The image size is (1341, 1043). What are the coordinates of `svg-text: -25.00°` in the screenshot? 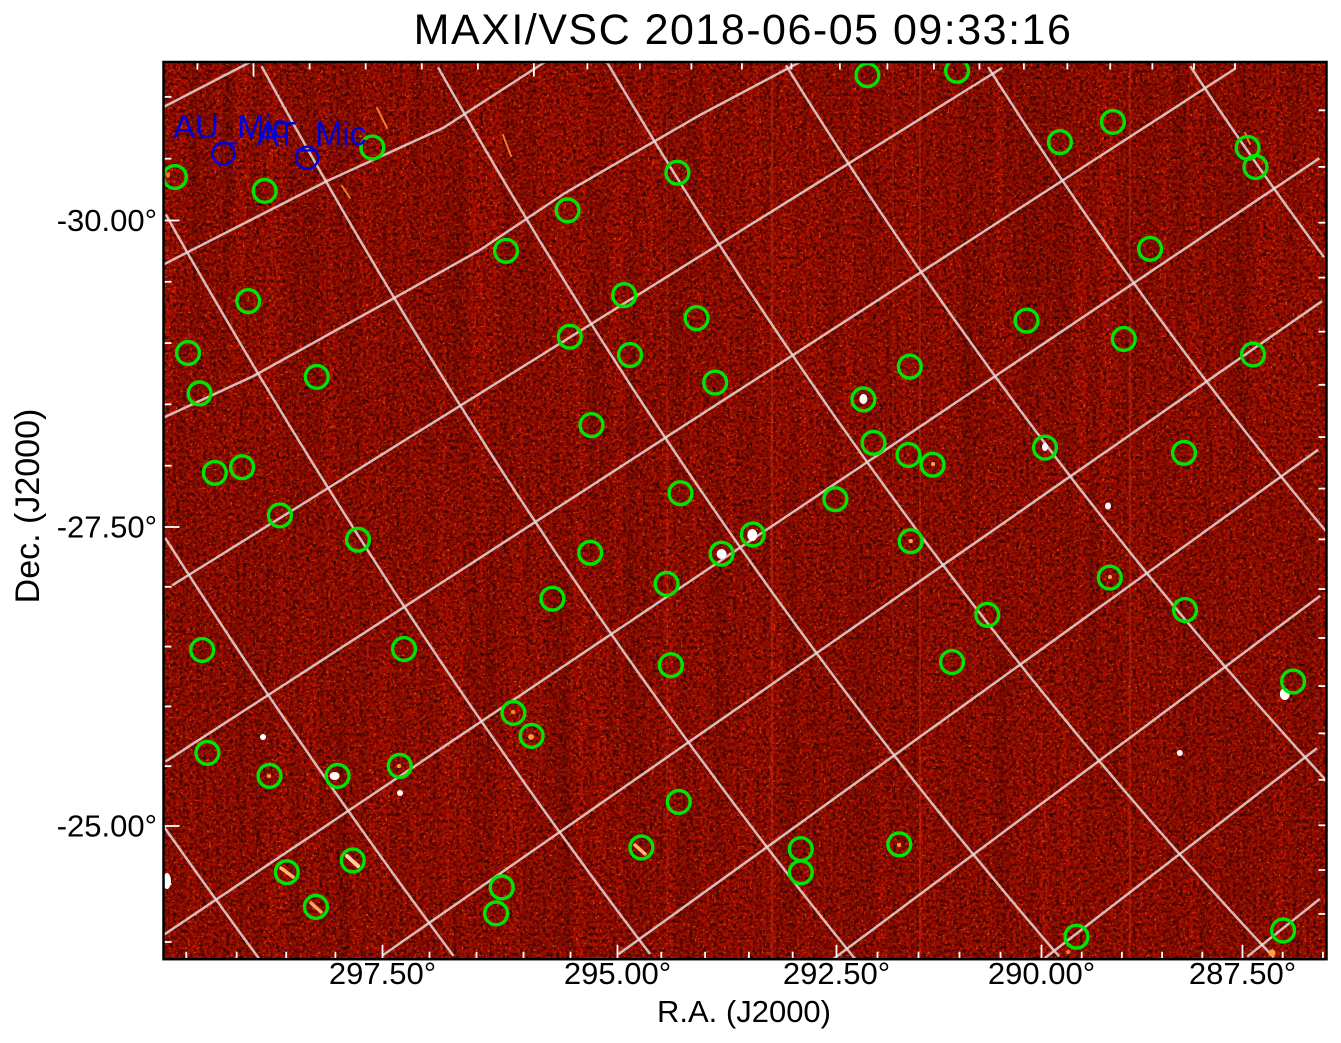 It's located at (107, 826).